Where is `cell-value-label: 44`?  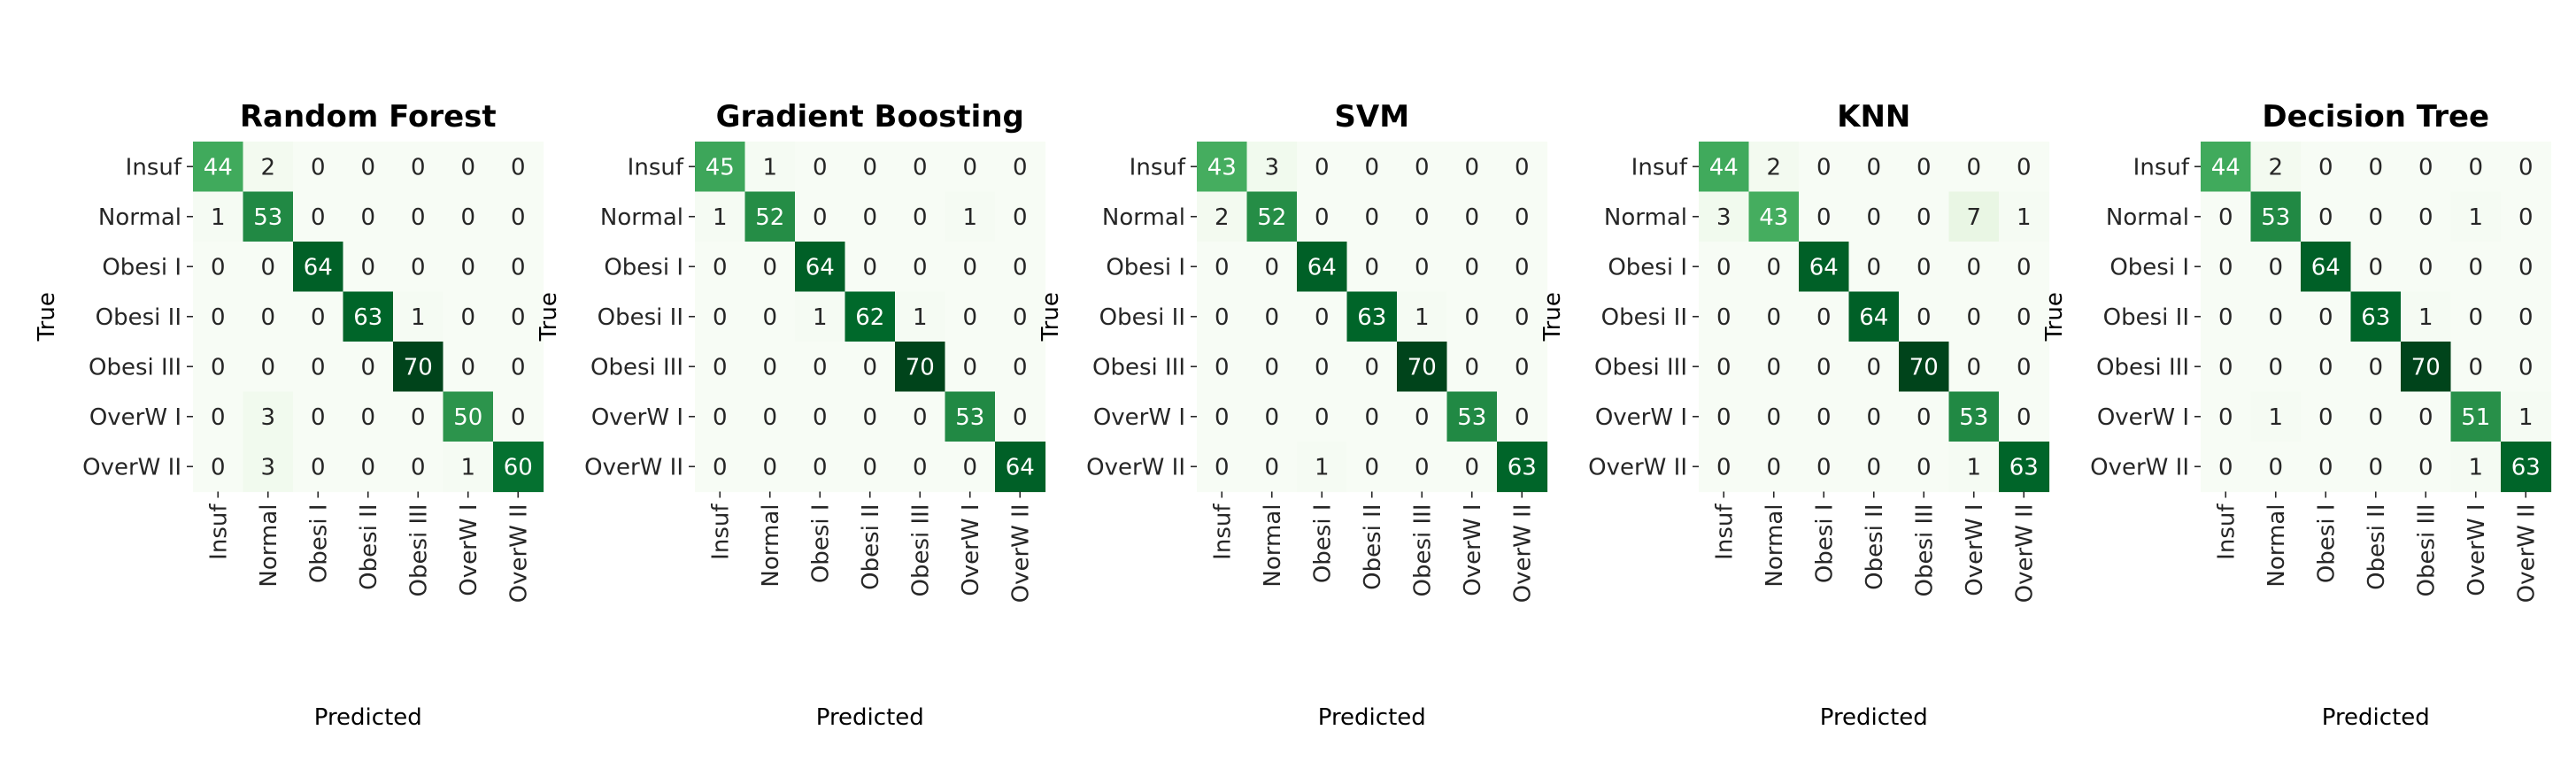
cell-value-label: 44 is located at coordinates (2226, 167).